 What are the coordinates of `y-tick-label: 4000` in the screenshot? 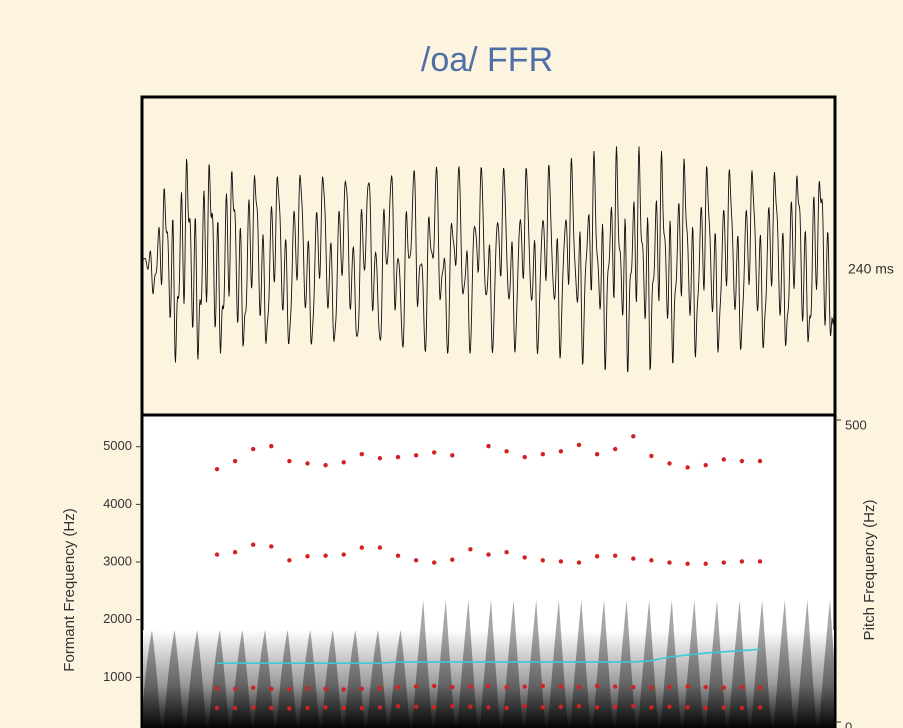 It's located at (117, 503).